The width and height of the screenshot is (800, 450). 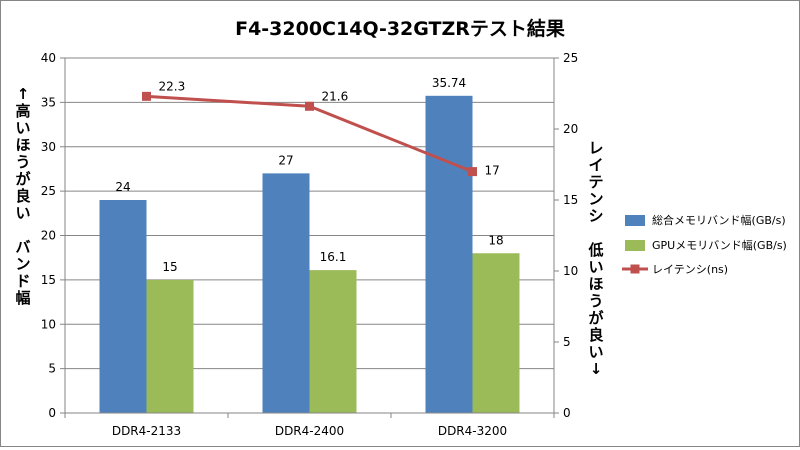 I want to click on legend-label: レイテンシ(ns), so click(x=690, y=269).